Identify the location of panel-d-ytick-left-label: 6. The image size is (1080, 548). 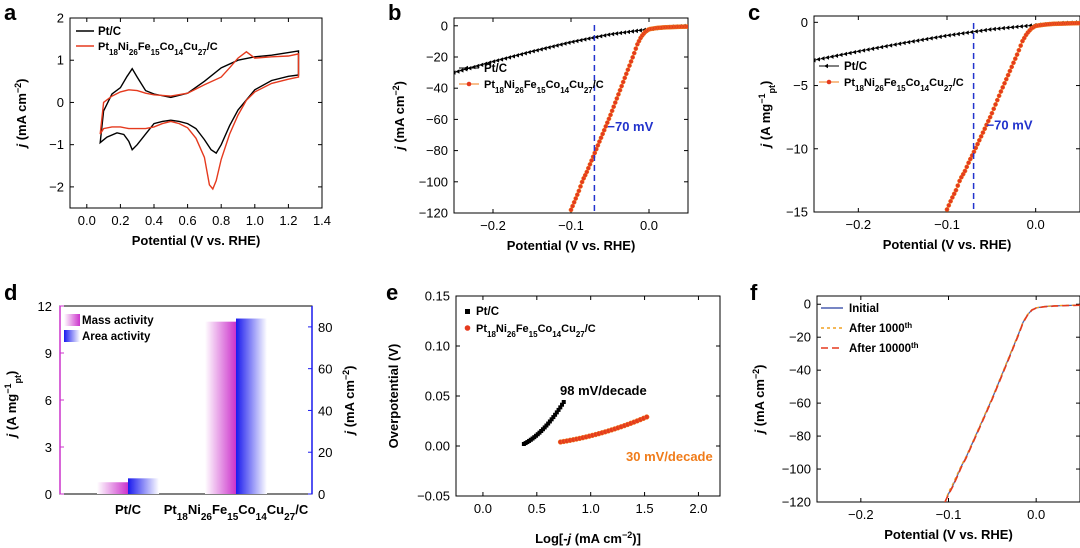
(48, 400).